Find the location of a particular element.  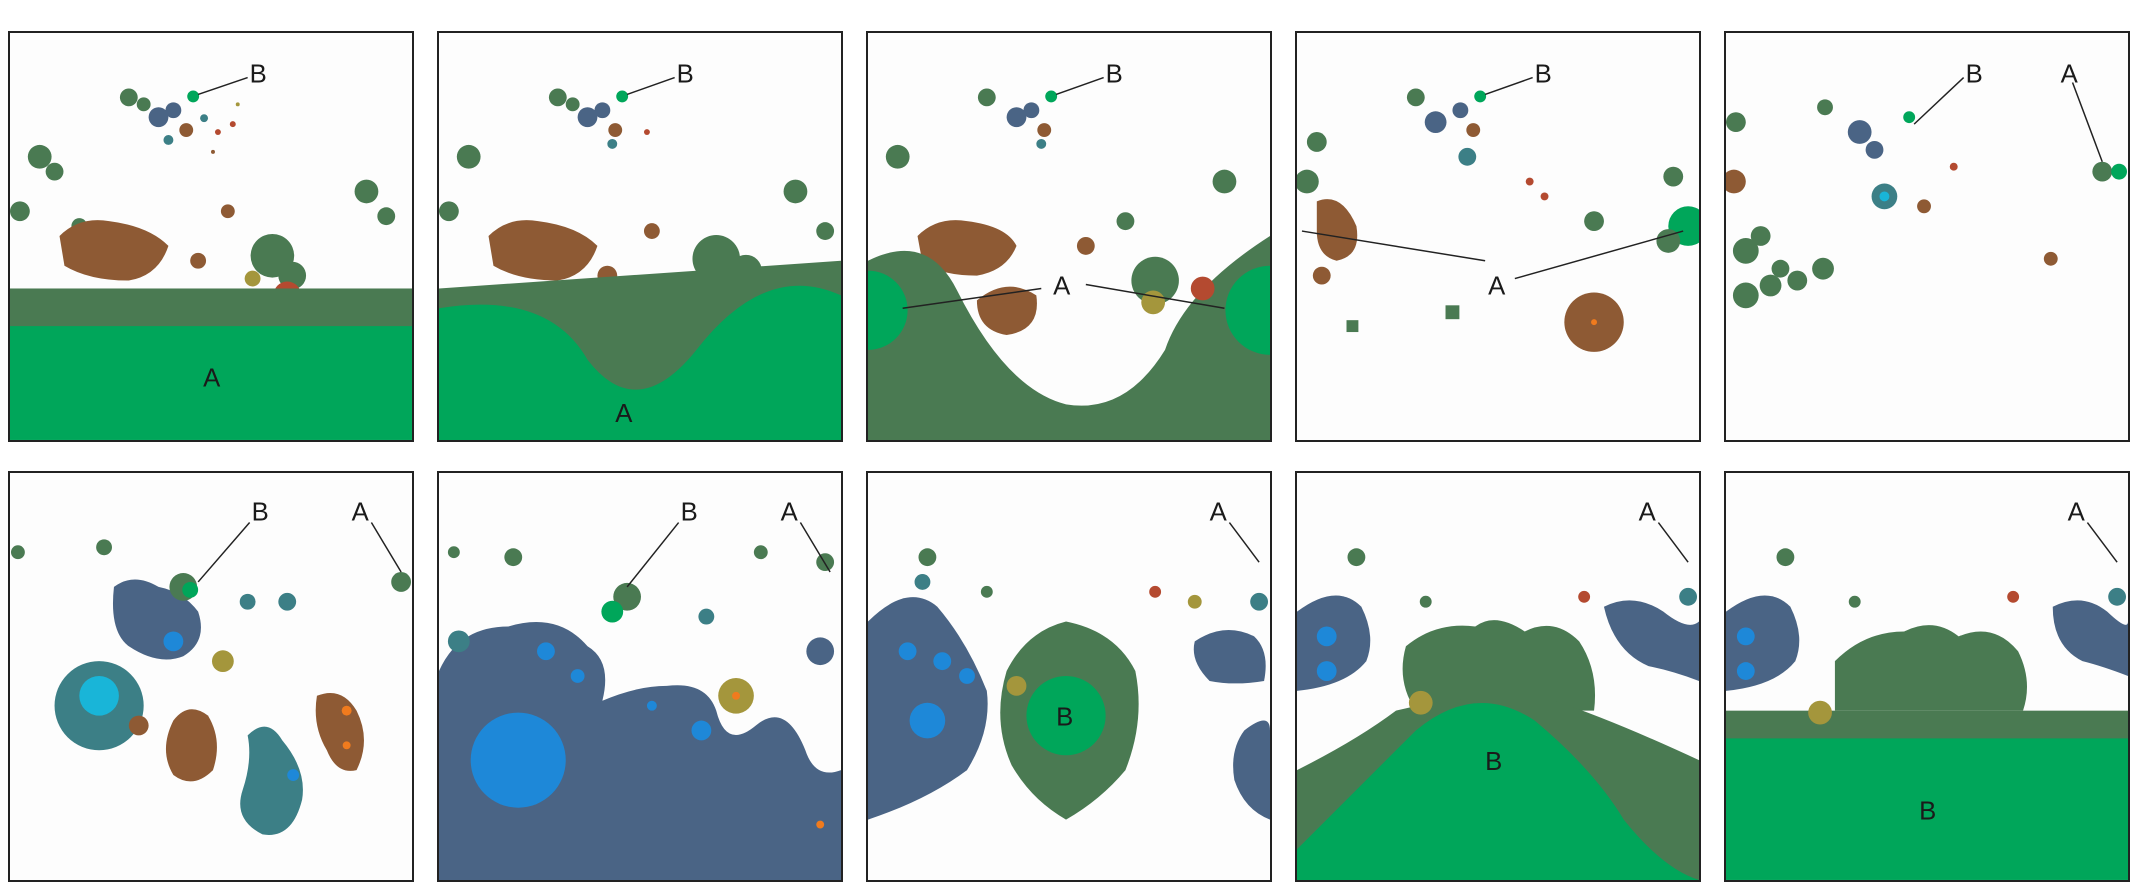

panel-1: B A is located at coordinates (211, 236).